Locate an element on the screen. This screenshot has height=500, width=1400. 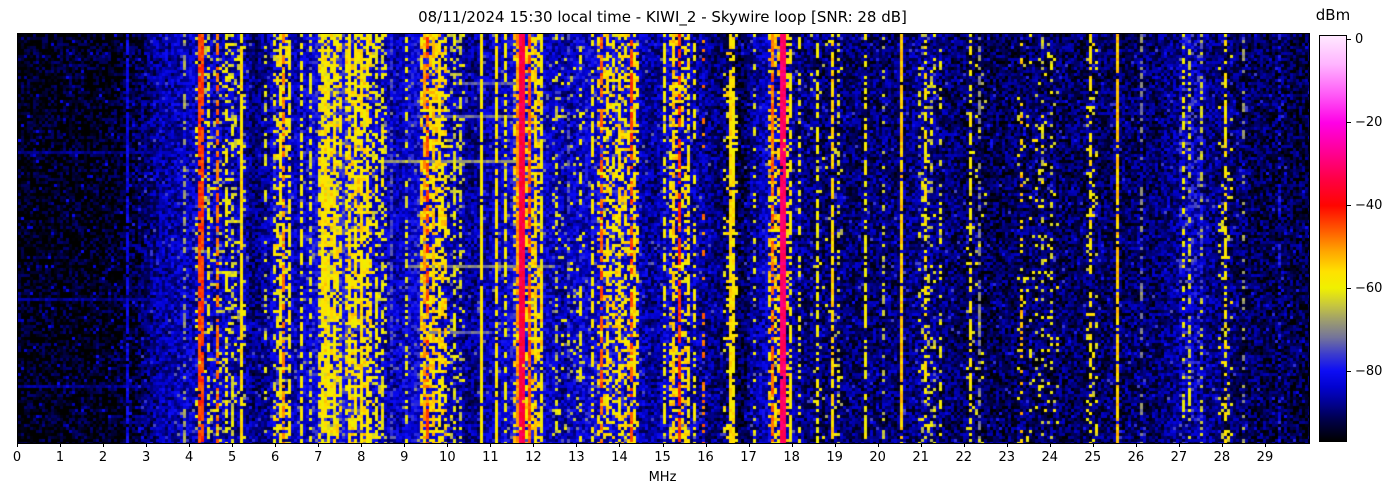
x-tick-label: 29 is located at coordinates (1265, 457).